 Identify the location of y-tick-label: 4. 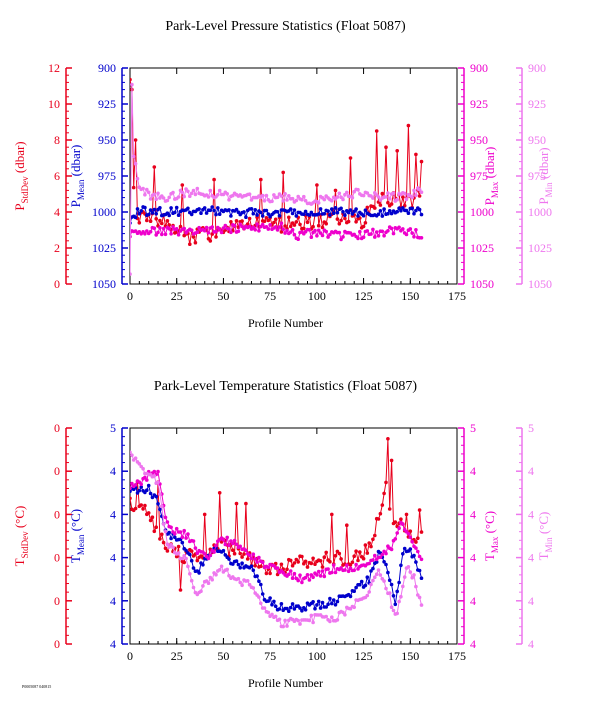
(473, 644).